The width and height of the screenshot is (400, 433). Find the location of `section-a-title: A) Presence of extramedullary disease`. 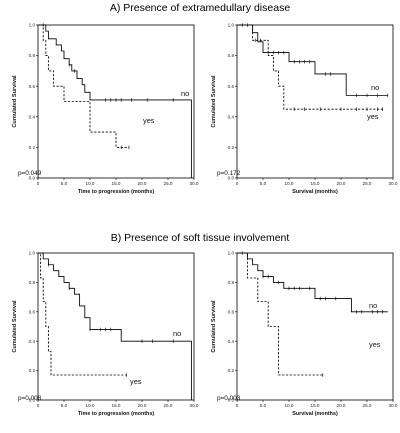

section-a-title: A) Presence of extramedullary disease is located at coordinates (200, 8).